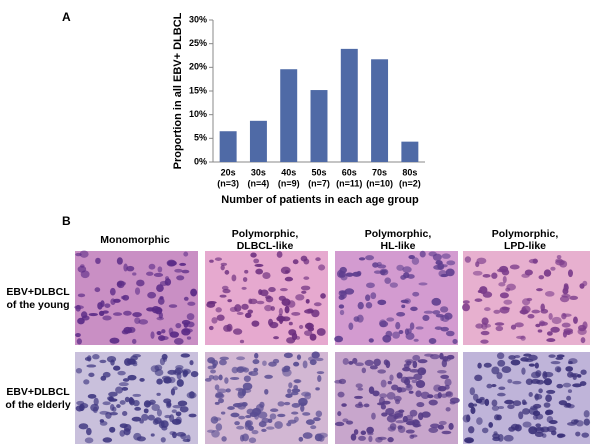 Image resolution: width=600 pixels, height=446 pixels. Describe the element at coordinates (319, 183) in the screenshot. I see `x-tick-sublabel: (n=7)` at that location.